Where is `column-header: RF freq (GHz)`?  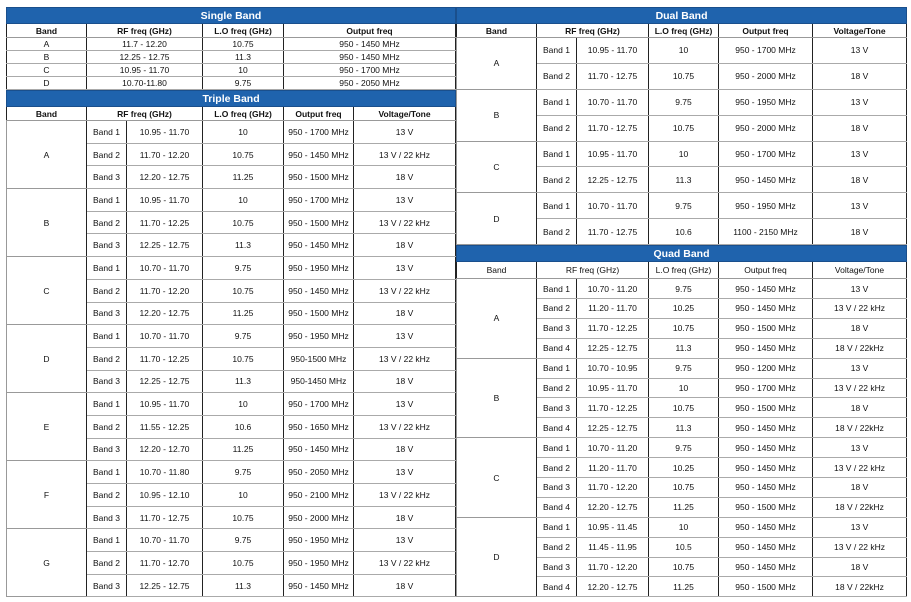 column-header: RF freq (GHz) is located at coordinates (144, 113).